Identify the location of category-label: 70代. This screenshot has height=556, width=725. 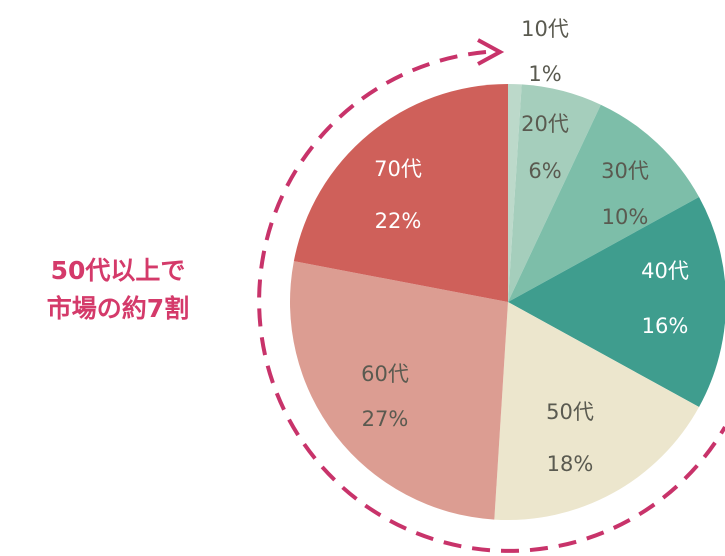
(398, 169).